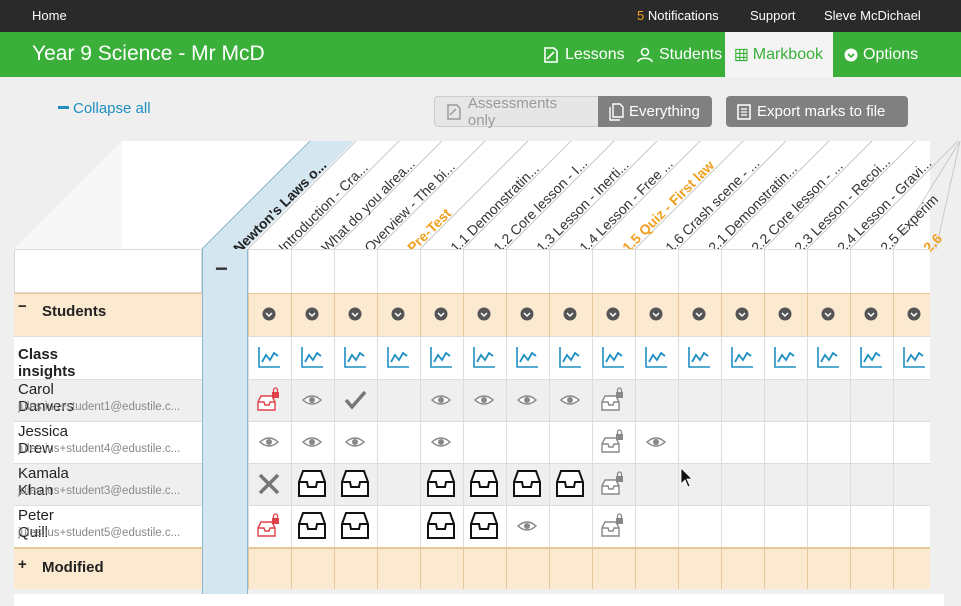 Image resolution: width=961 pixels, height=606 pixels. I want to click on collapse-all-link: Collapse all, so click(104, 108).